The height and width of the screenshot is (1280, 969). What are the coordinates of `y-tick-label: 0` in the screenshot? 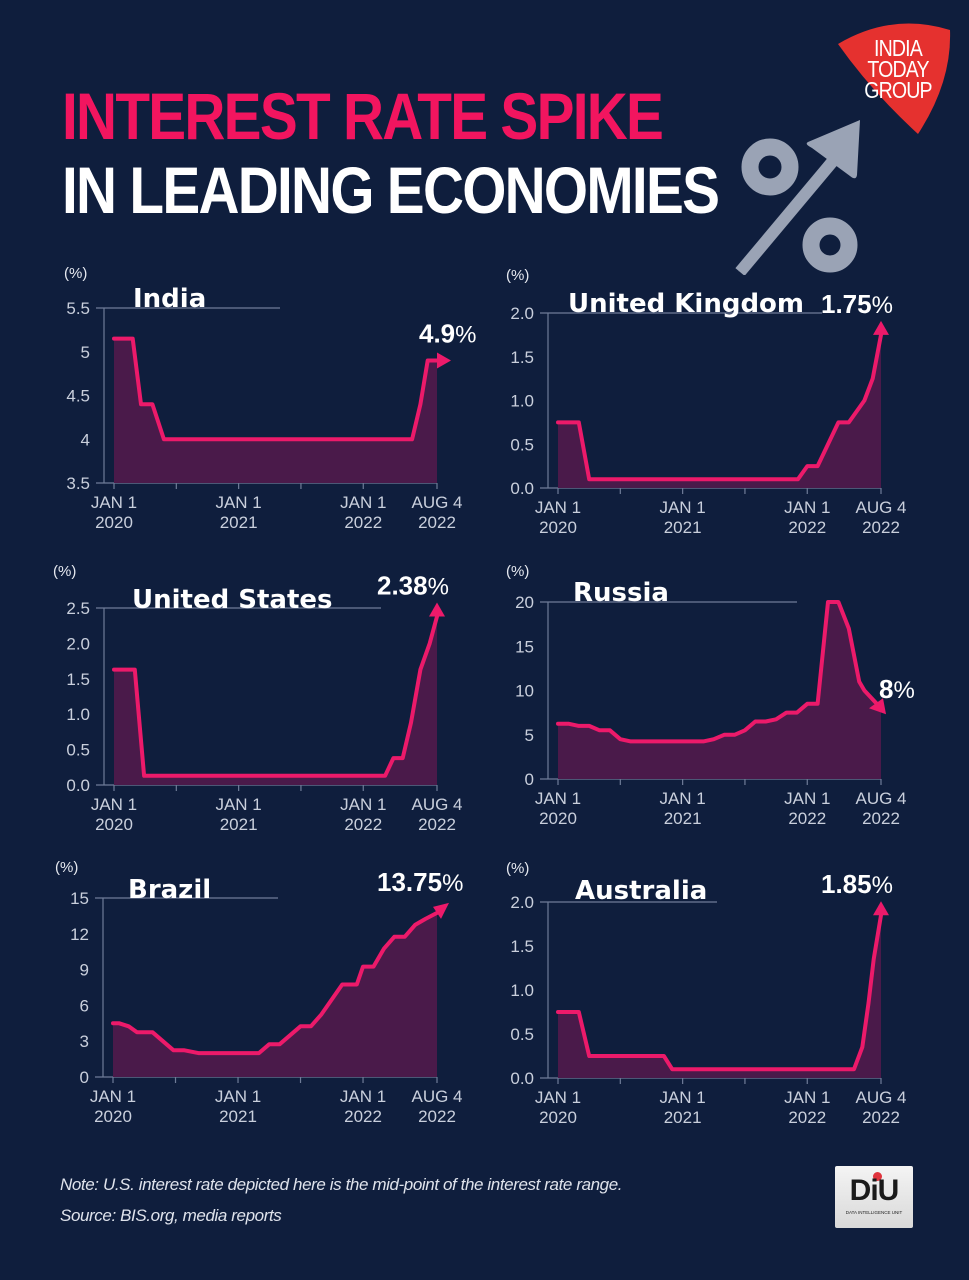 It's located at (529, 779).